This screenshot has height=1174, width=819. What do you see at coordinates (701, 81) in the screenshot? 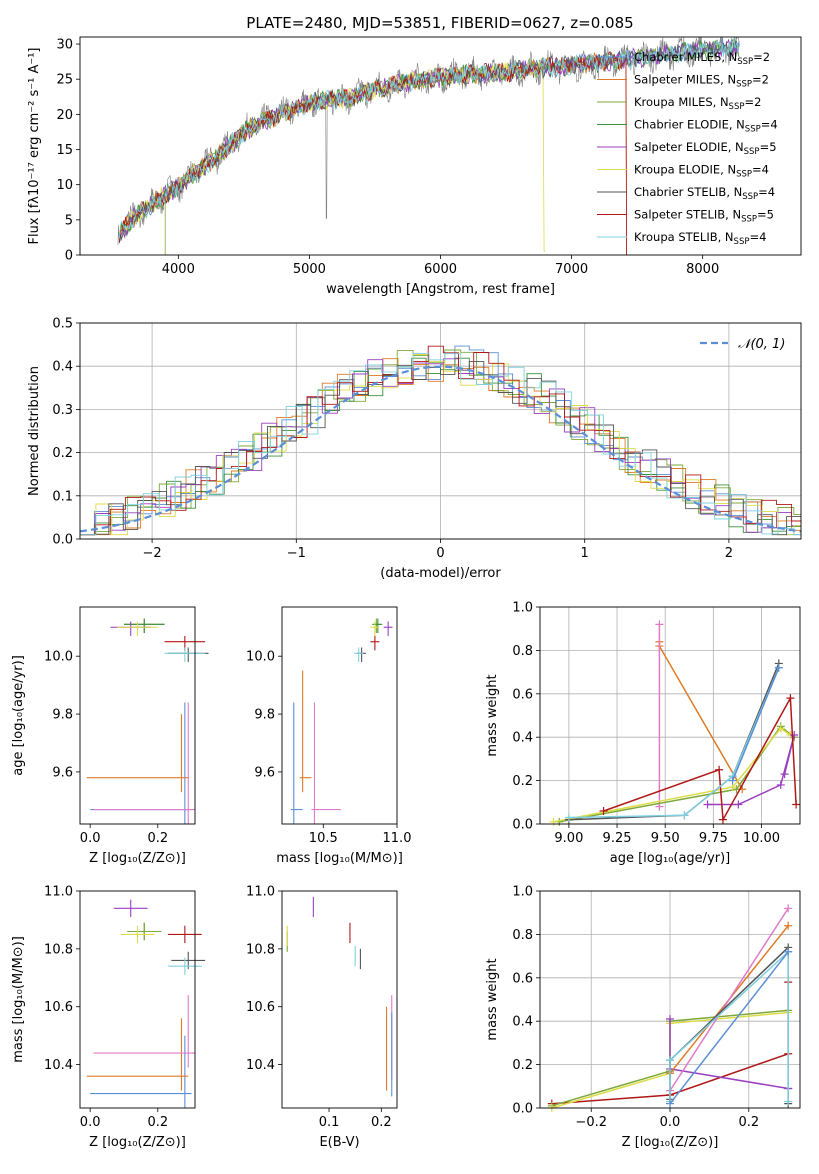
I see `legend-entry: Salpeter MILES, NSSP=2` at bounding box center [701, 81].